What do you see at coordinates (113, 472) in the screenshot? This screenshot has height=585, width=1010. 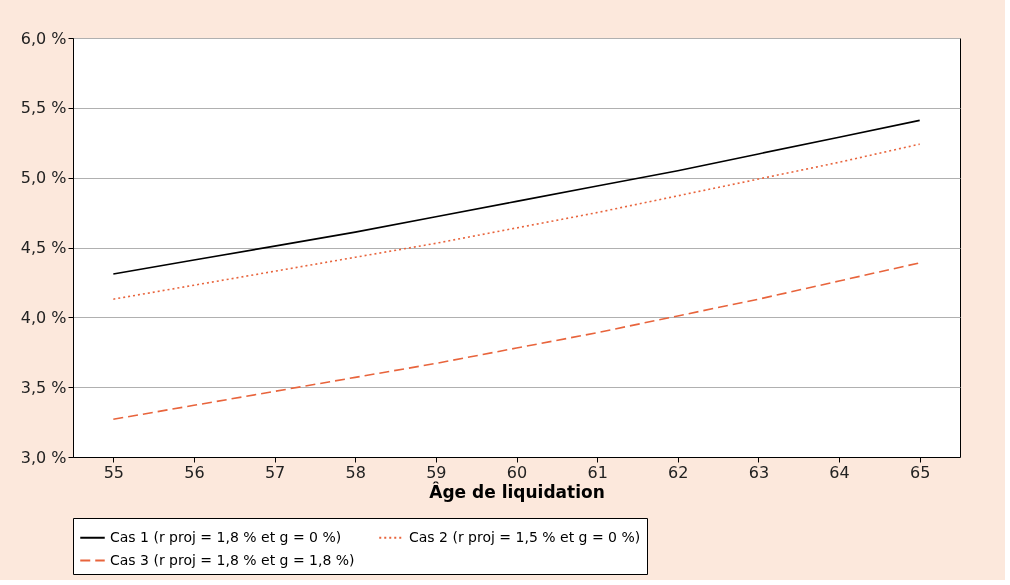 I see `x-tick-label: 55` at bounding box center [113, 472].